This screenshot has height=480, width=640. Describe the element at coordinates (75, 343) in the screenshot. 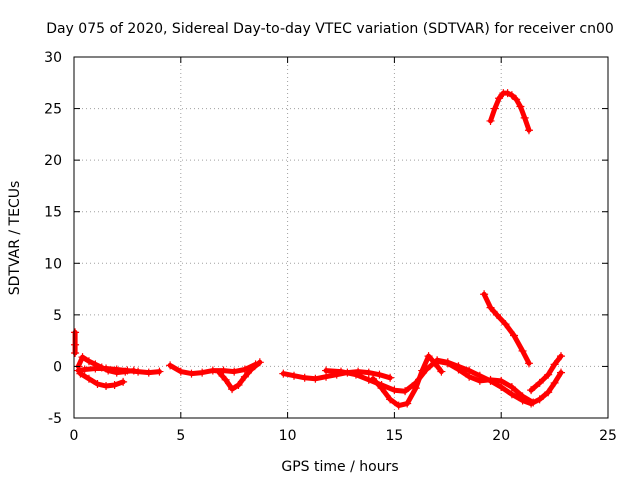

I see `series-arc-a` at that location.